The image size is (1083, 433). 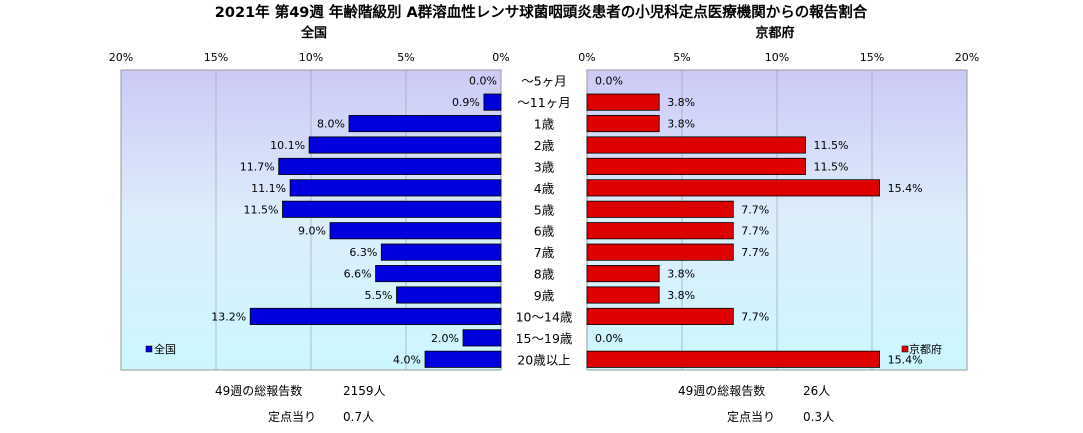 I want to click on national-data-label: 13.2%, so click(x=228, y=316).